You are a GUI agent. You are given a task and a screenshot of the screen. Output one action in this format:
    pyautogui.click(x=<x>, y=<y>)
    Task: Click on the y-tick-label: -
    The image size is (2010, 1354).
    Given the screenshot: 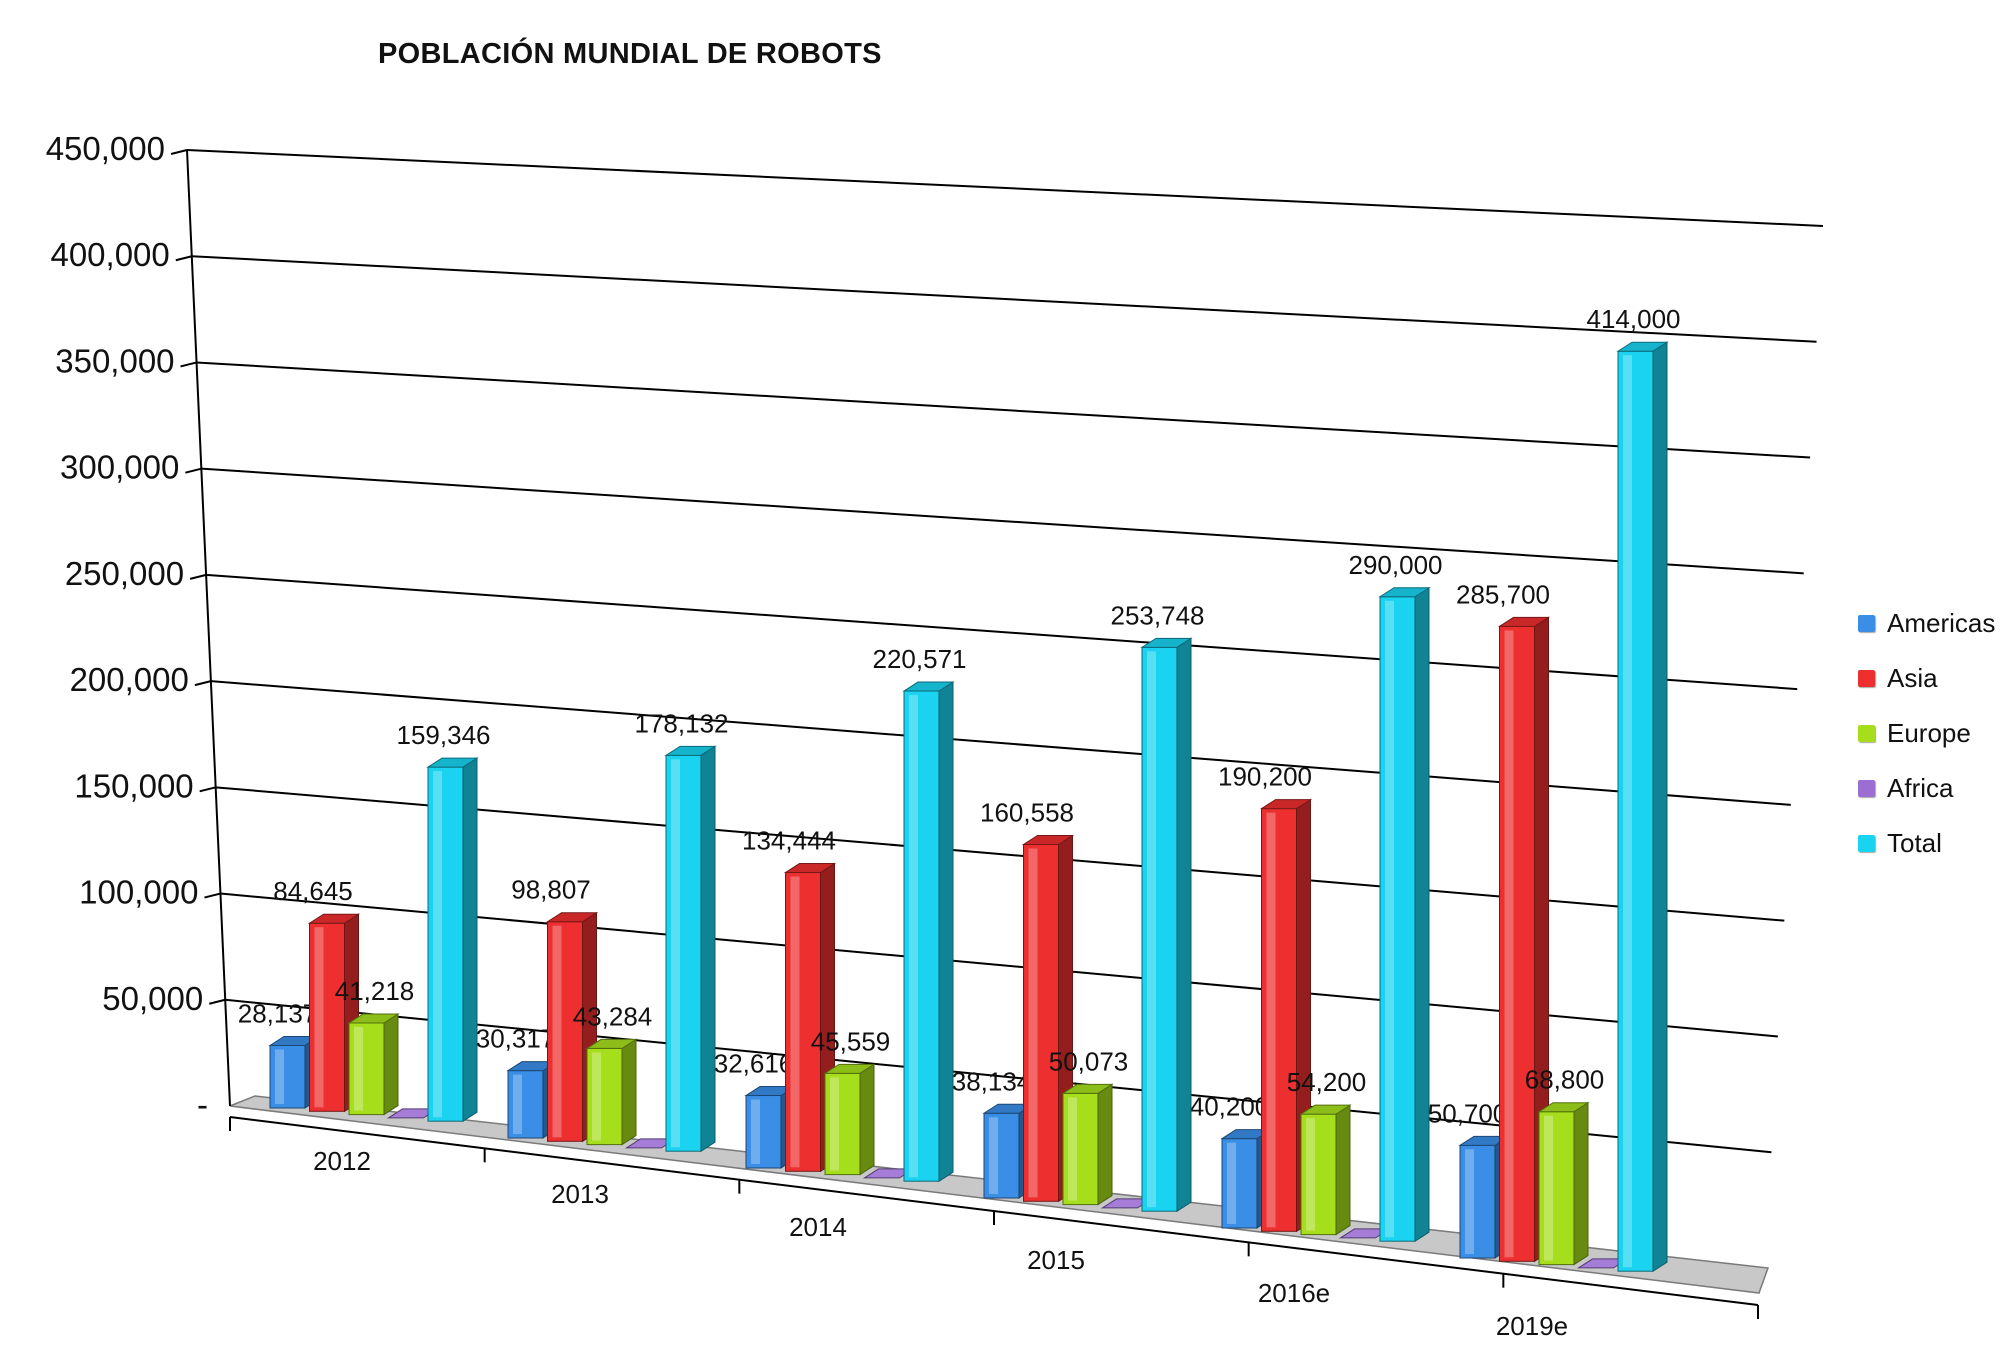 What is the action you would take?
    pyautogui.click(x=202, y=1104)
    